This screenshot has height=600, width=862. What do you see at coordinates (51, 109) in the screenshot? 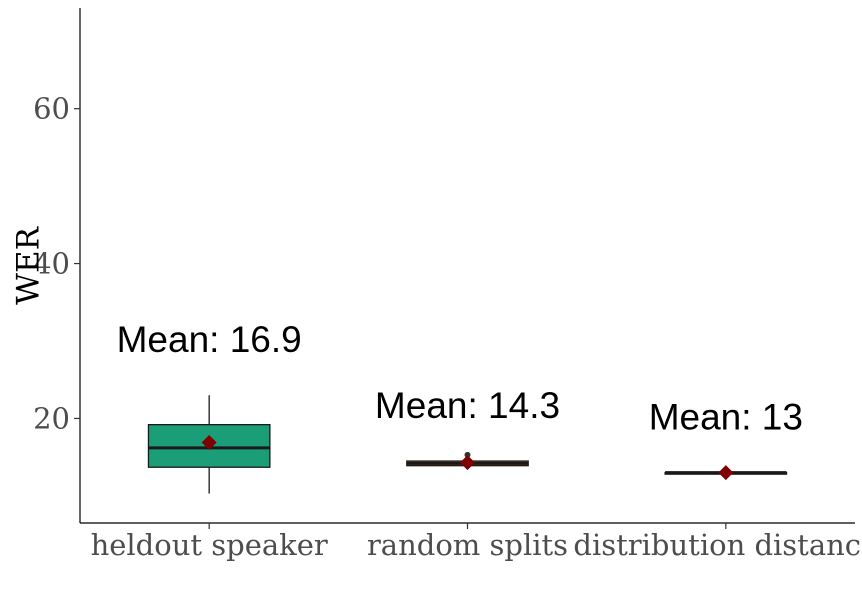
I see `y-tick-label: 60` at bounding box center [51, 109].